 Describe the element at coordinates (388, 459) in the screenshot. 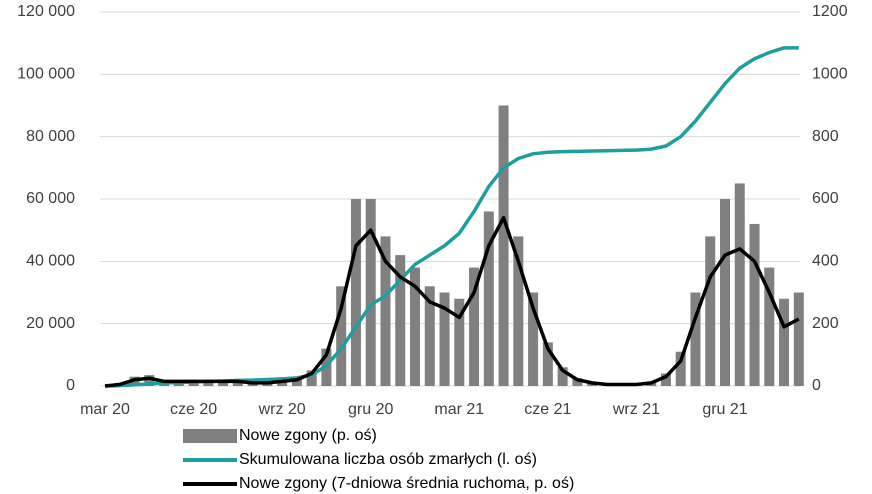

I see `legend-label: Skumulowana liczba osób zmarłych (l. oś)` at that location.